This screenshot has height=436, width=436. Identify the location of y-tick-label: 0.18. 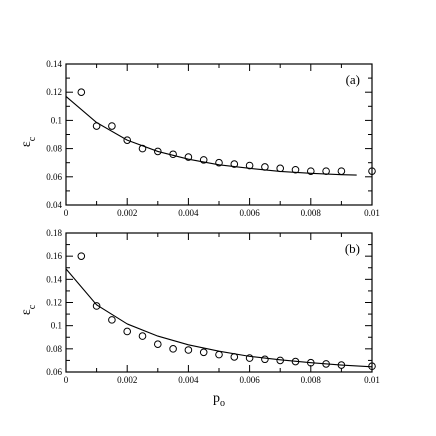
(54, 233).